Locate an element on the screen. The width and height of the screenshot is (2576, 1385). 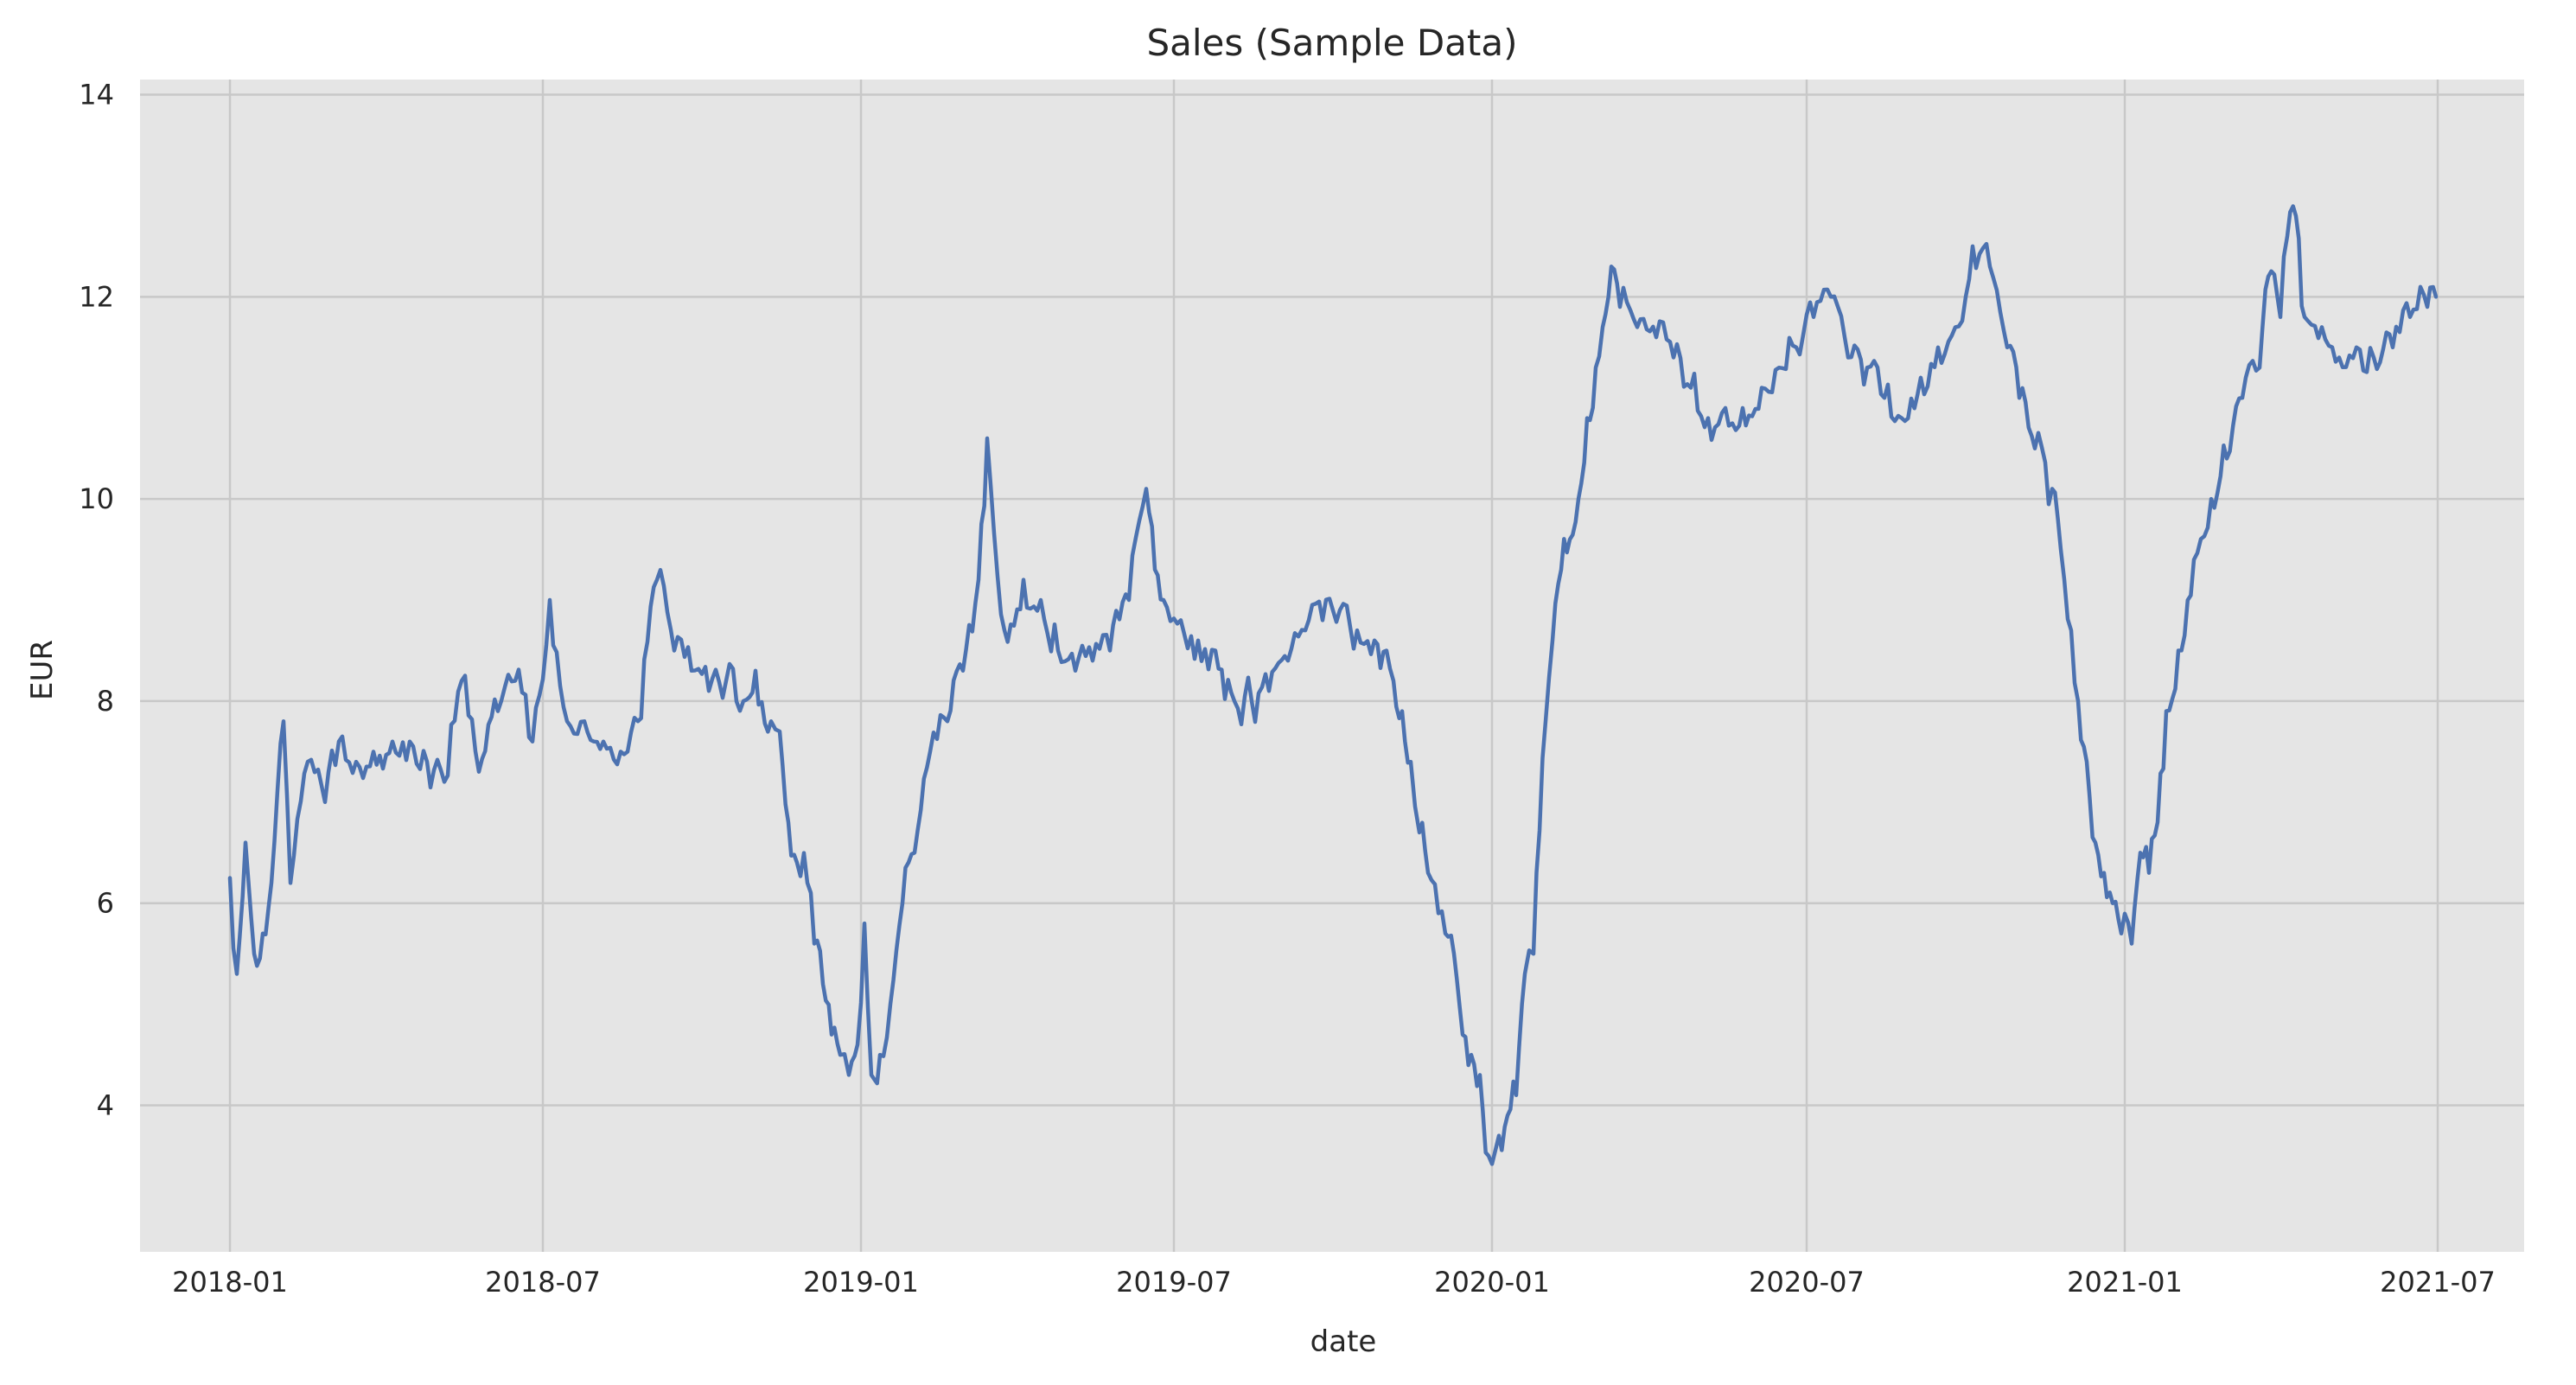
y-axis-label: EUR is located at coordinates (42, 670).